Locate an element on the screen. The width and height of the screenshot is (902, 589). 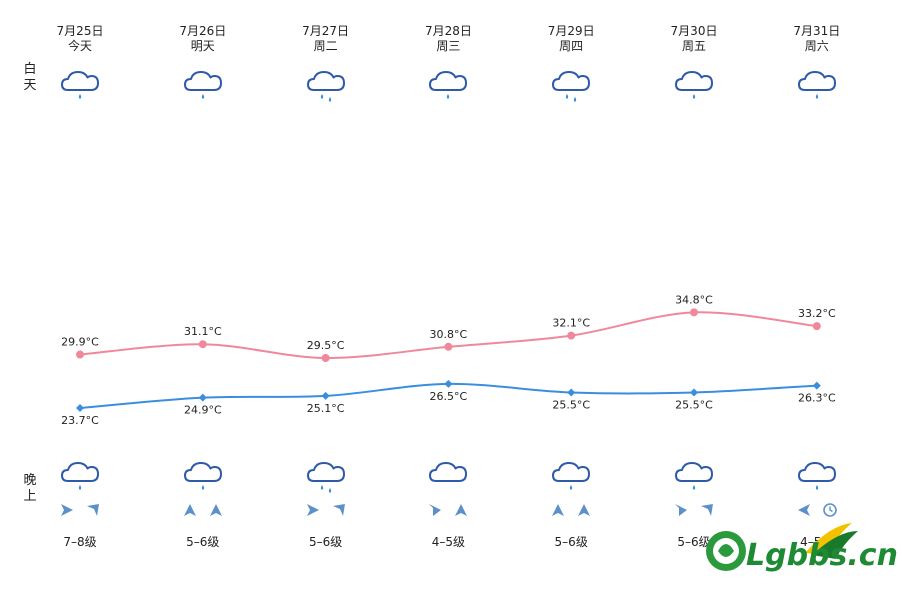
day-date: 7月29日 is located at coordinates (571, 31).